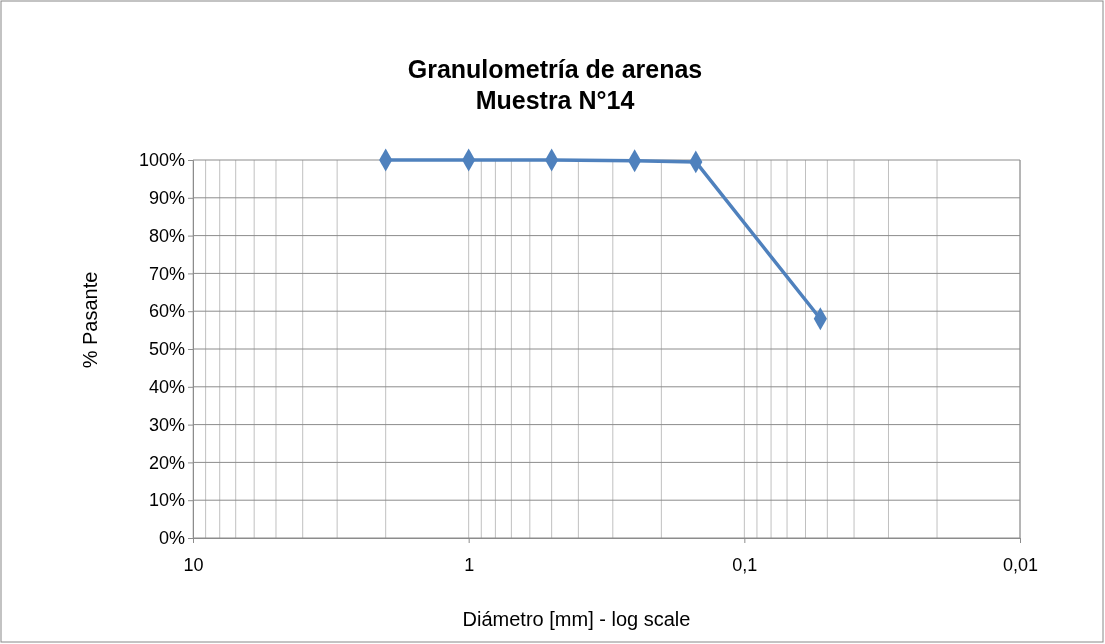  What do you see at coordinates (166, 235) in the screenshot?
I see `y-tick-label: 80%` at bounding box center [166, 235].